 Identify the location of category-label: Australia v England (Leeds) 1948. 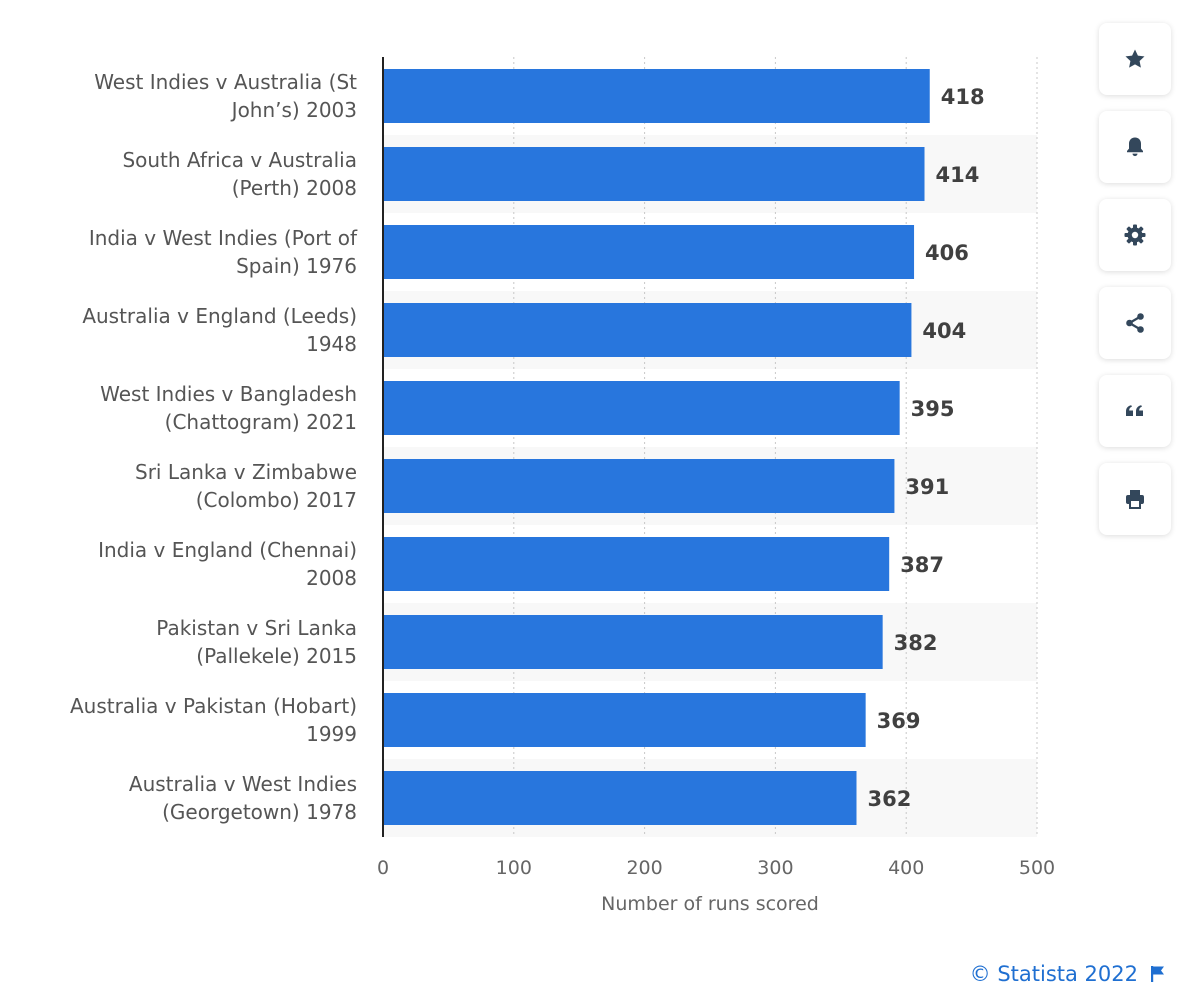
(219, 330).